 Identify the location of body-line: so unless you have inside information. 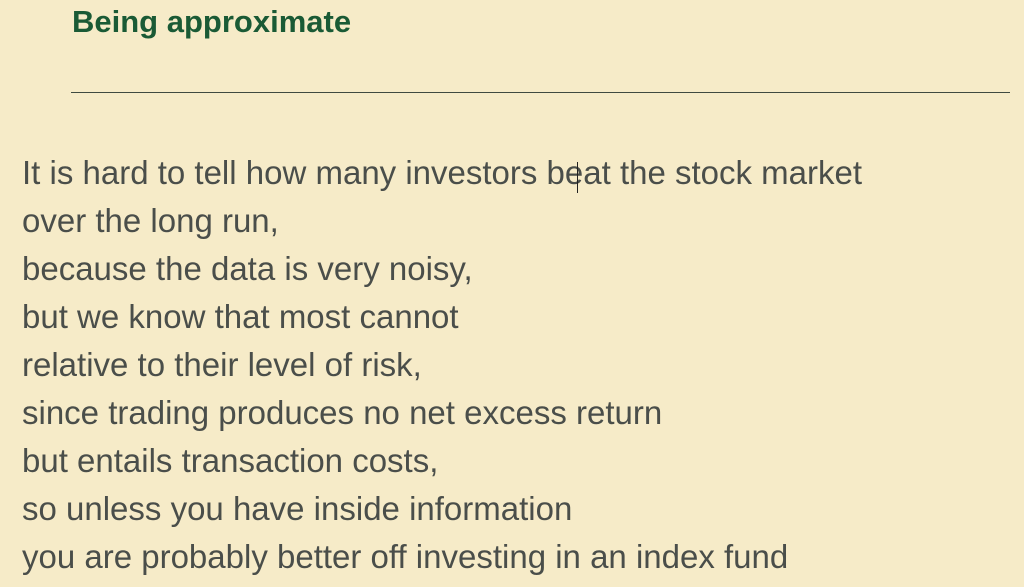
(297, 508).